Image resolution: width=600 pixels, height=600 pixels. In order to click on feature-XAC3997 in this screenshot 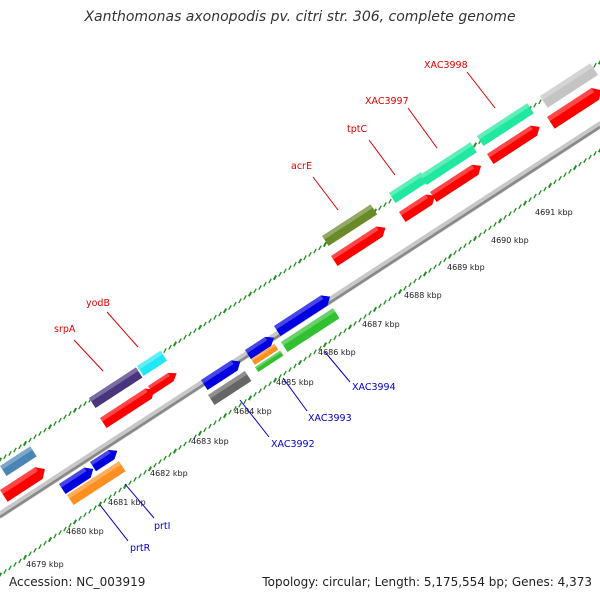, I will do `click(448, 164)`.